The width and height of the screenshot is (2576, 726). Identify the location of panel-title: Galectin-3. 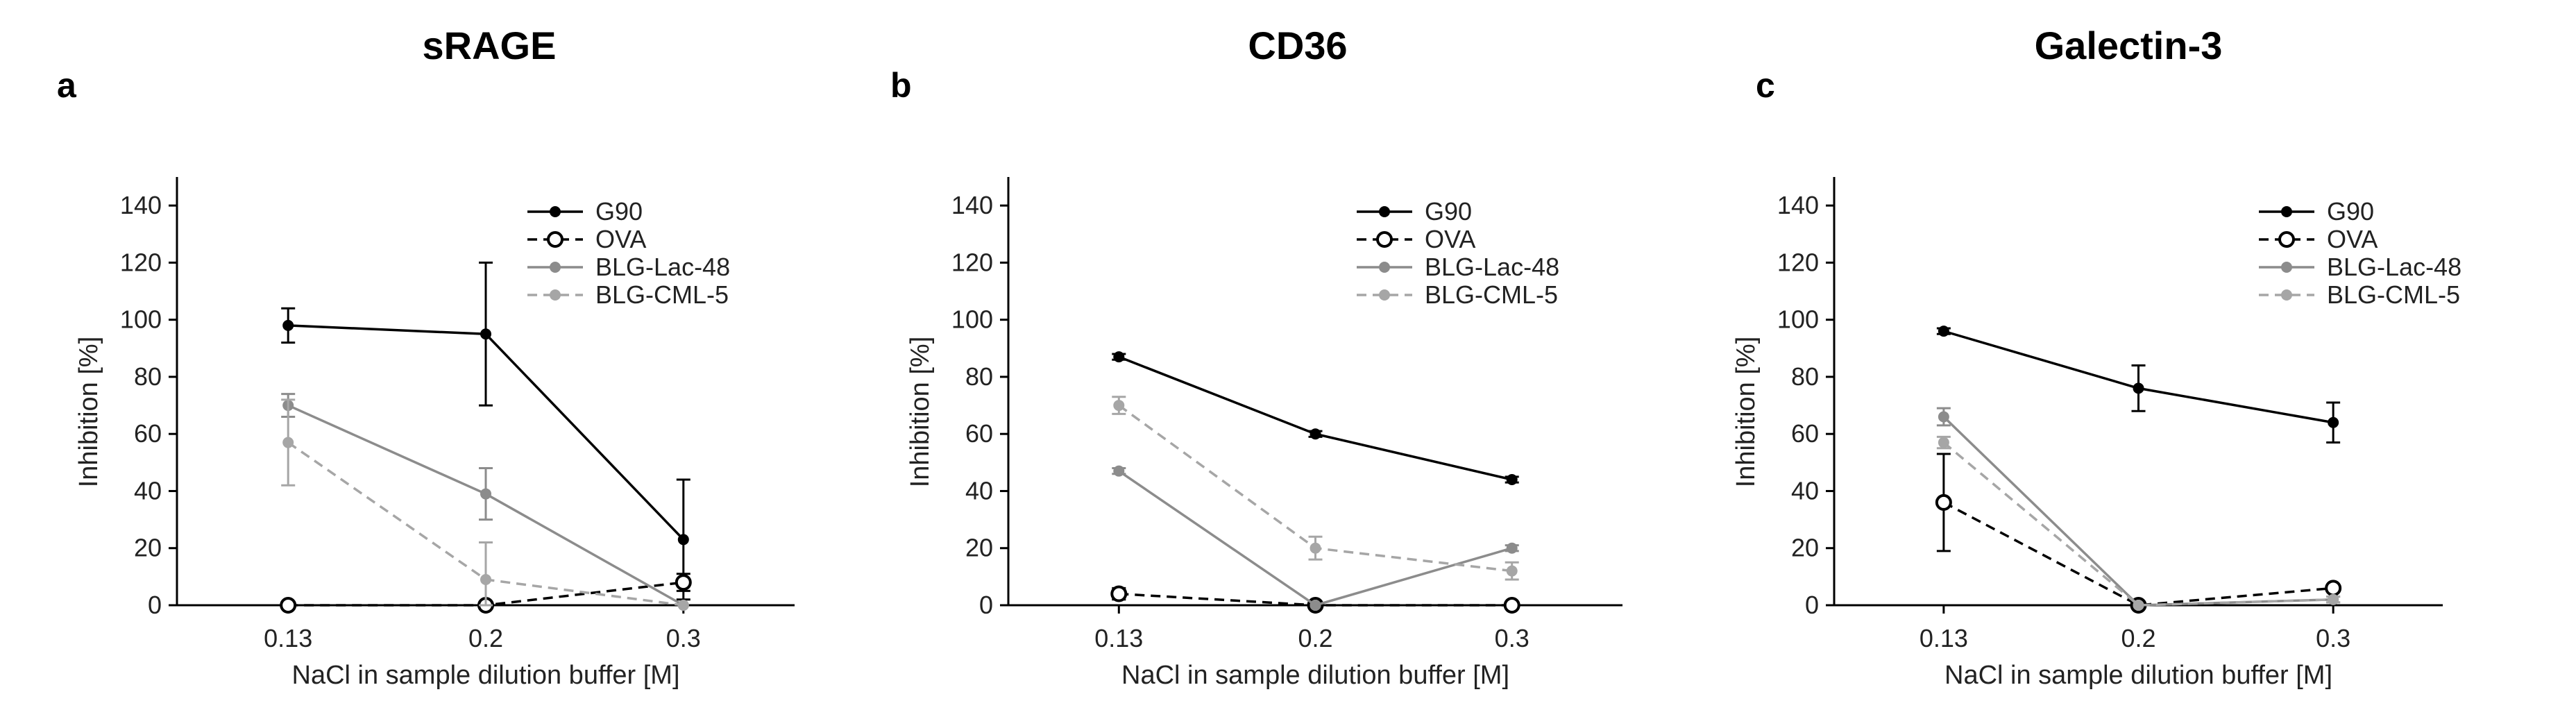
(2129, 46).